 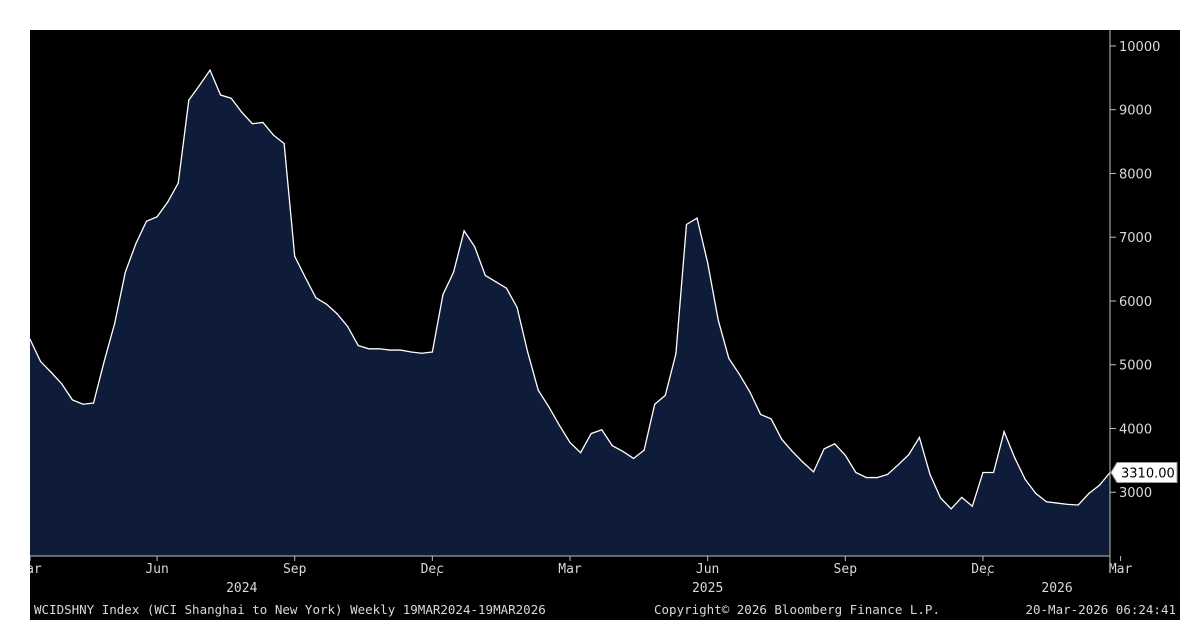 What do you see at coordinates (432, 569) in the screenshot?
I see `x-tick-label: Dec` at bounding box center [432, 569].